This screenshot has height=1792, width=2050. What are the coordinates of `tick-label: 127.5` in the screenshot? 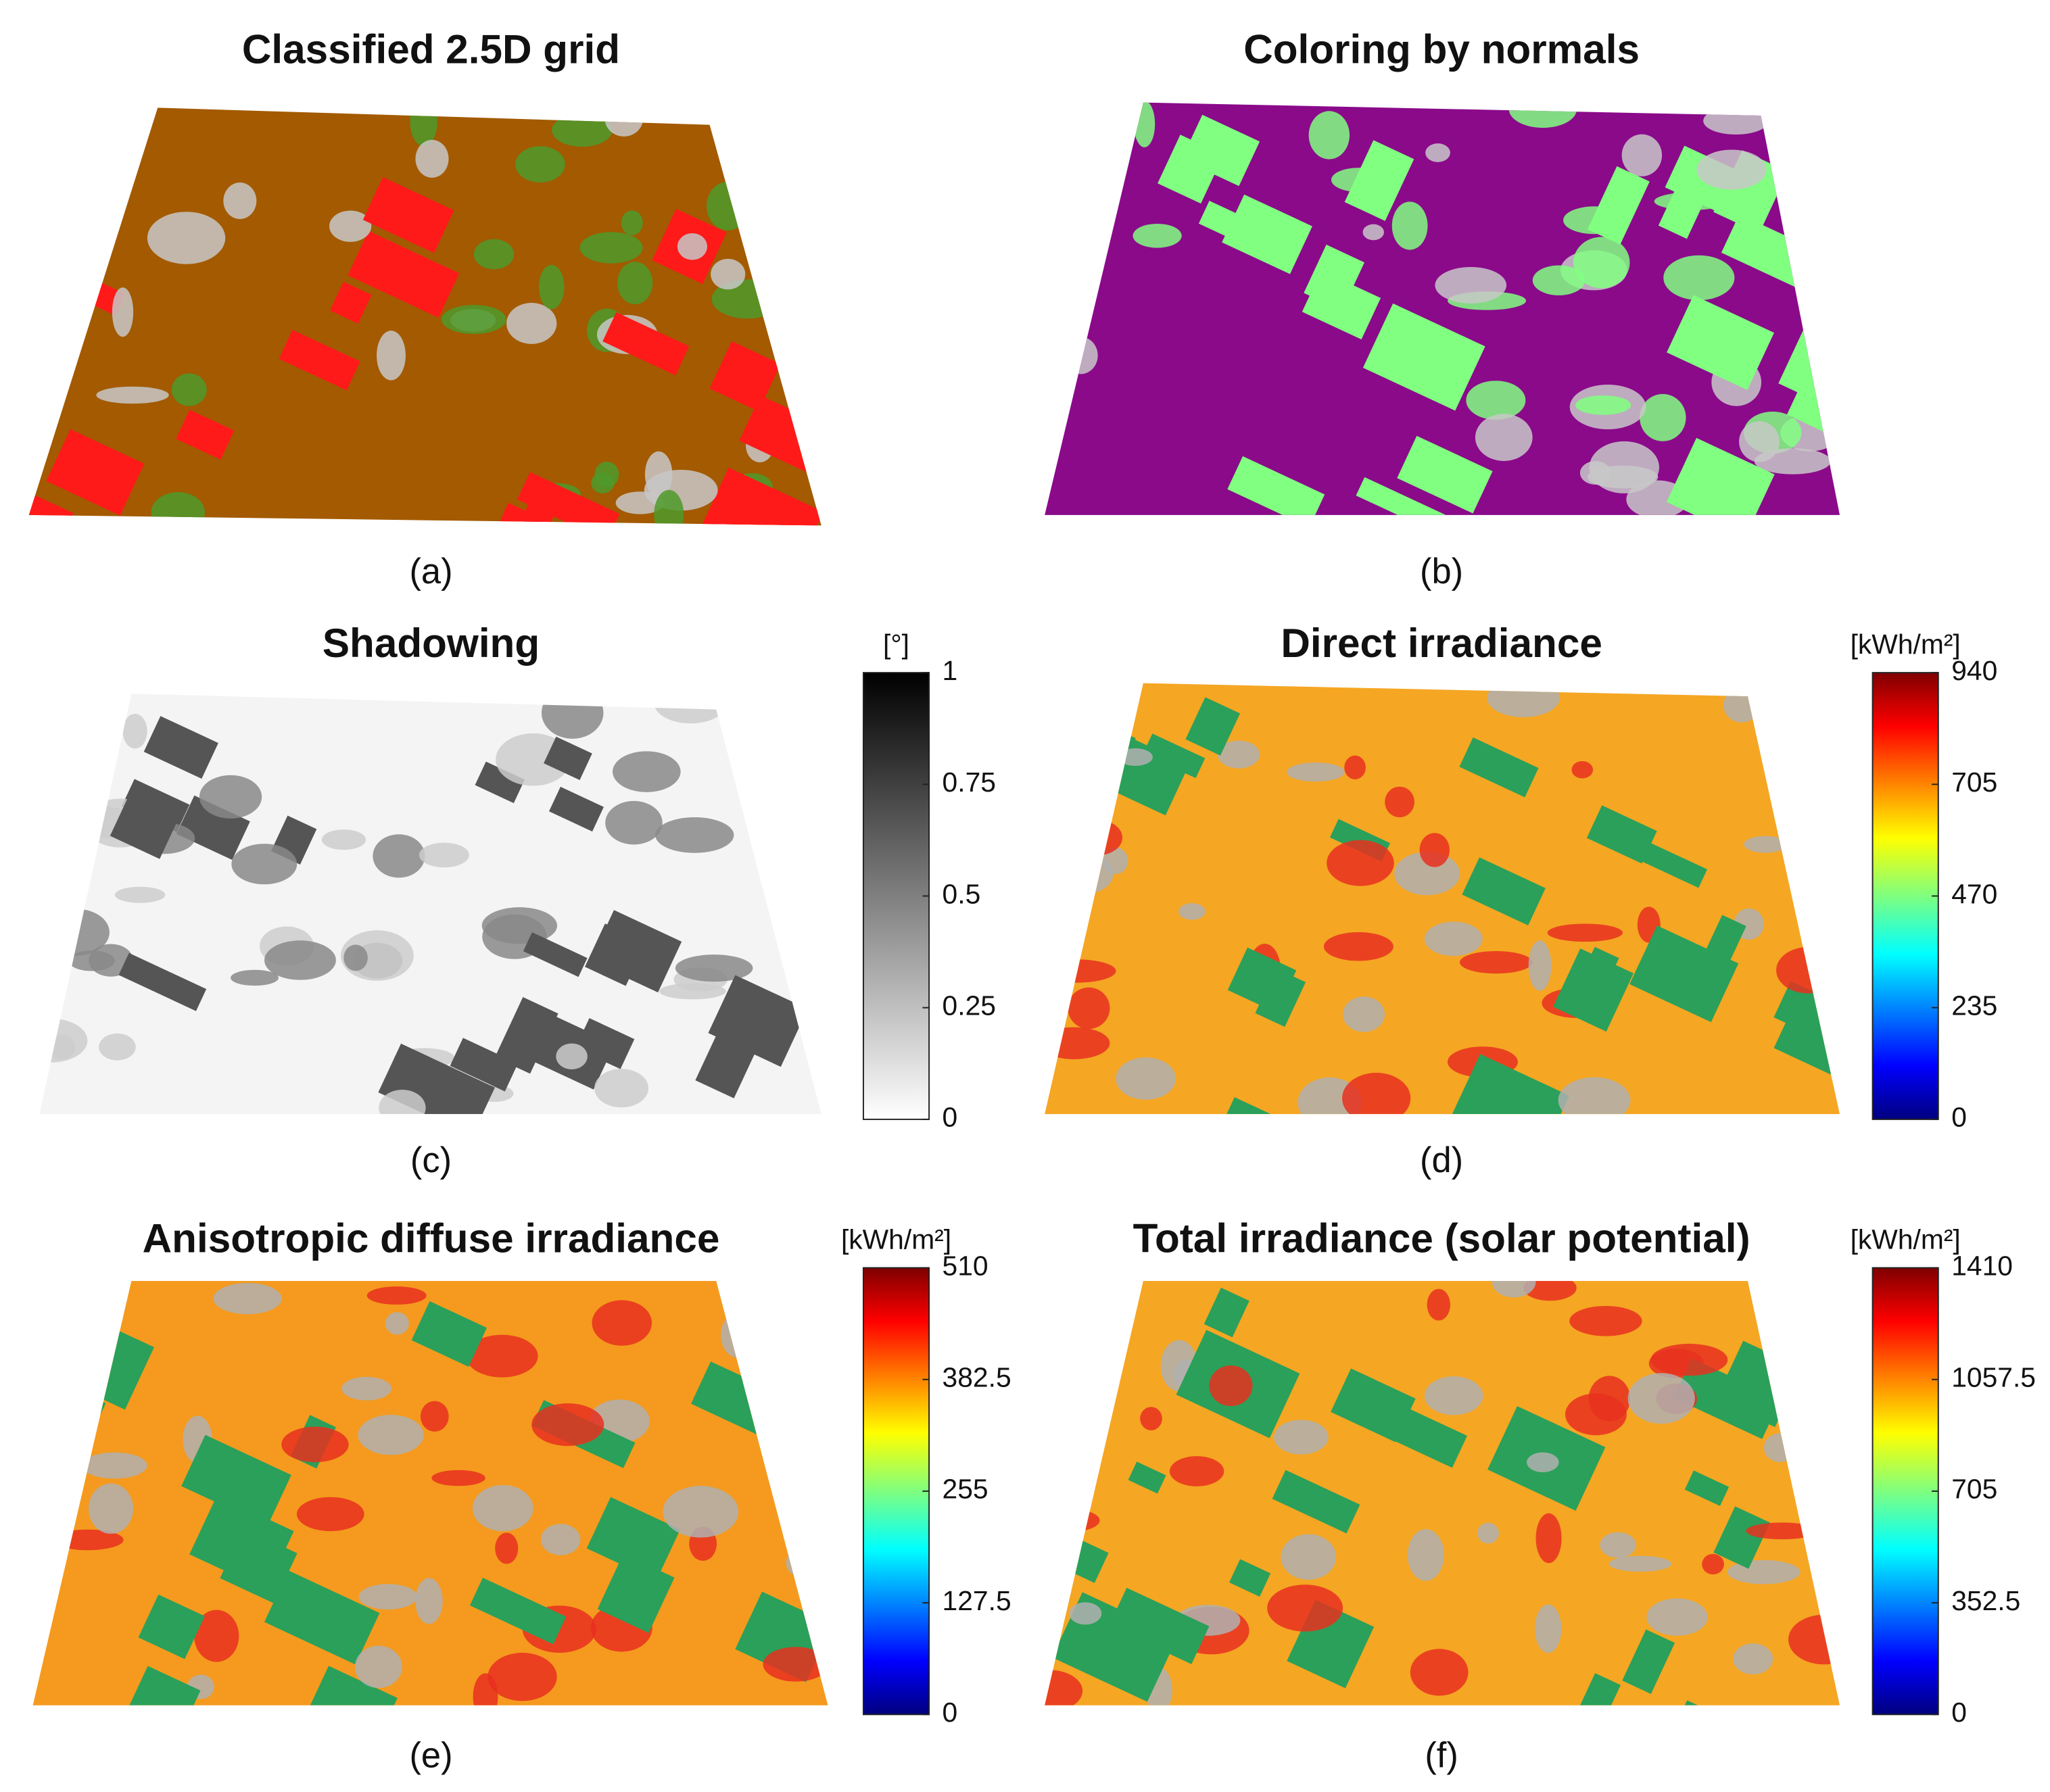 It's located at (977, 1600).